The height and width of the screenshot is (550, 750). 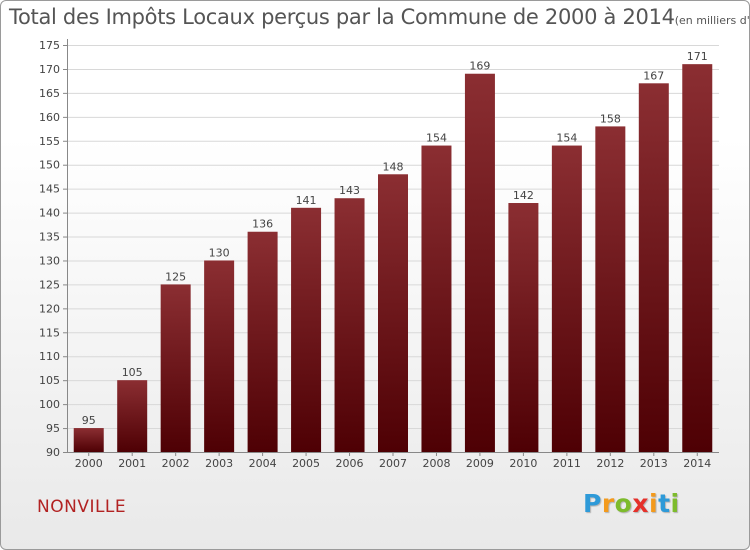 What do you see at coordinates (49, 69) in the screenshot?
I see `y-tick-label: 170` at bounding box center [49, 69].